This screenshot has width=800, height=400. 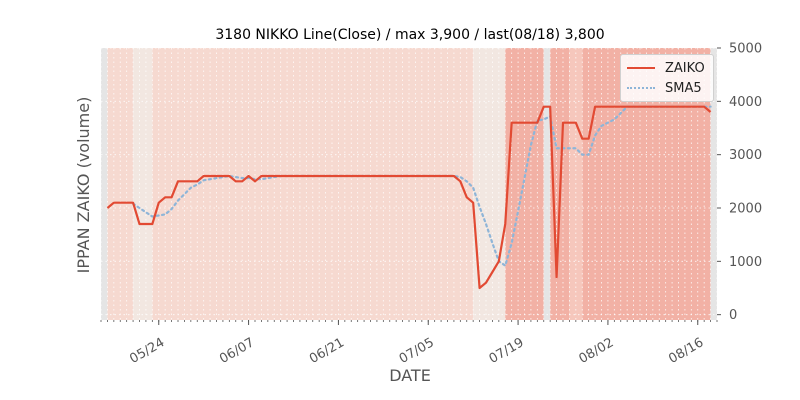 I want to click on y-tick-label: 2000, so click(x=745, y=209).